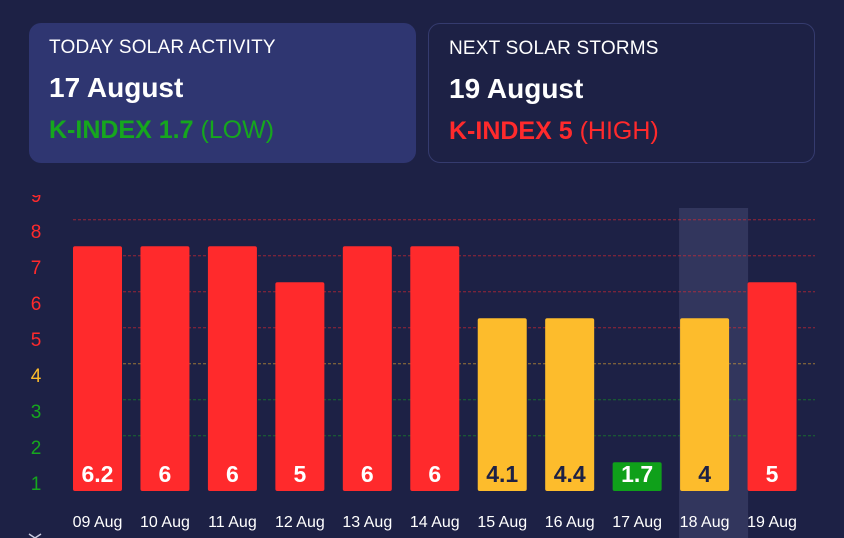 The height and width of the screenshot is (538, 844). What do you see at coordinates (36, 412) in the screenshot?
I see `y-tick-label: 3` at bounding box center [36, 412].